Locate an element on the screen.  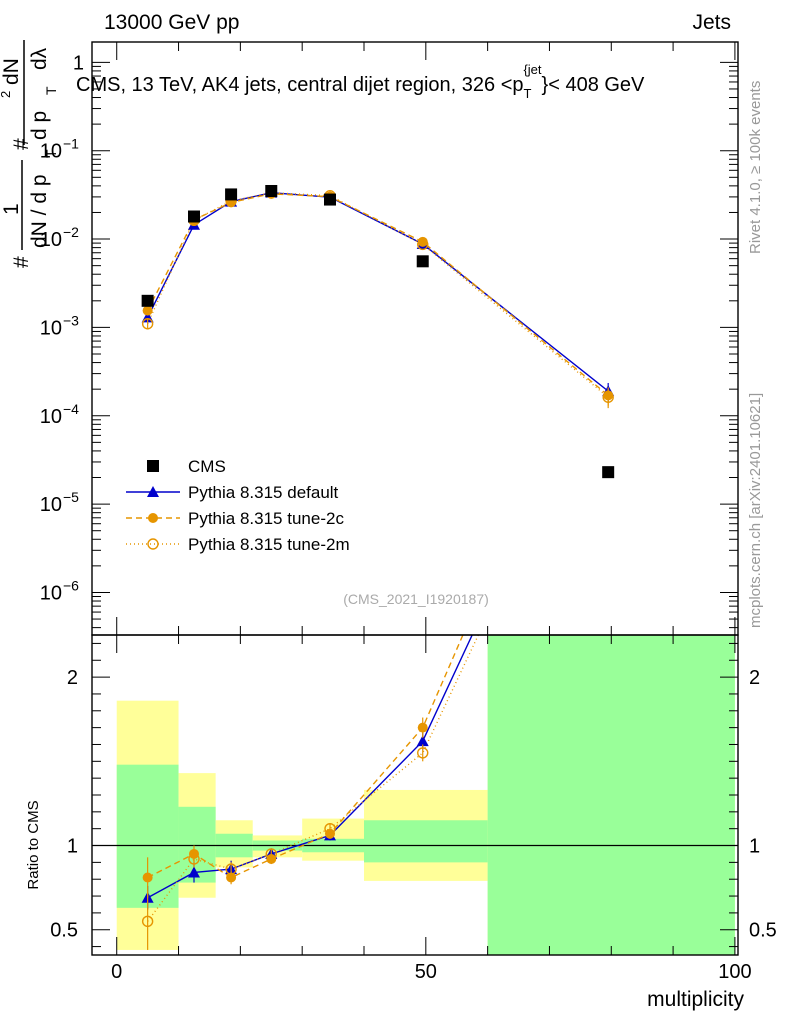
y-tick-base-3: 10 is located at coordinates (51, 328).